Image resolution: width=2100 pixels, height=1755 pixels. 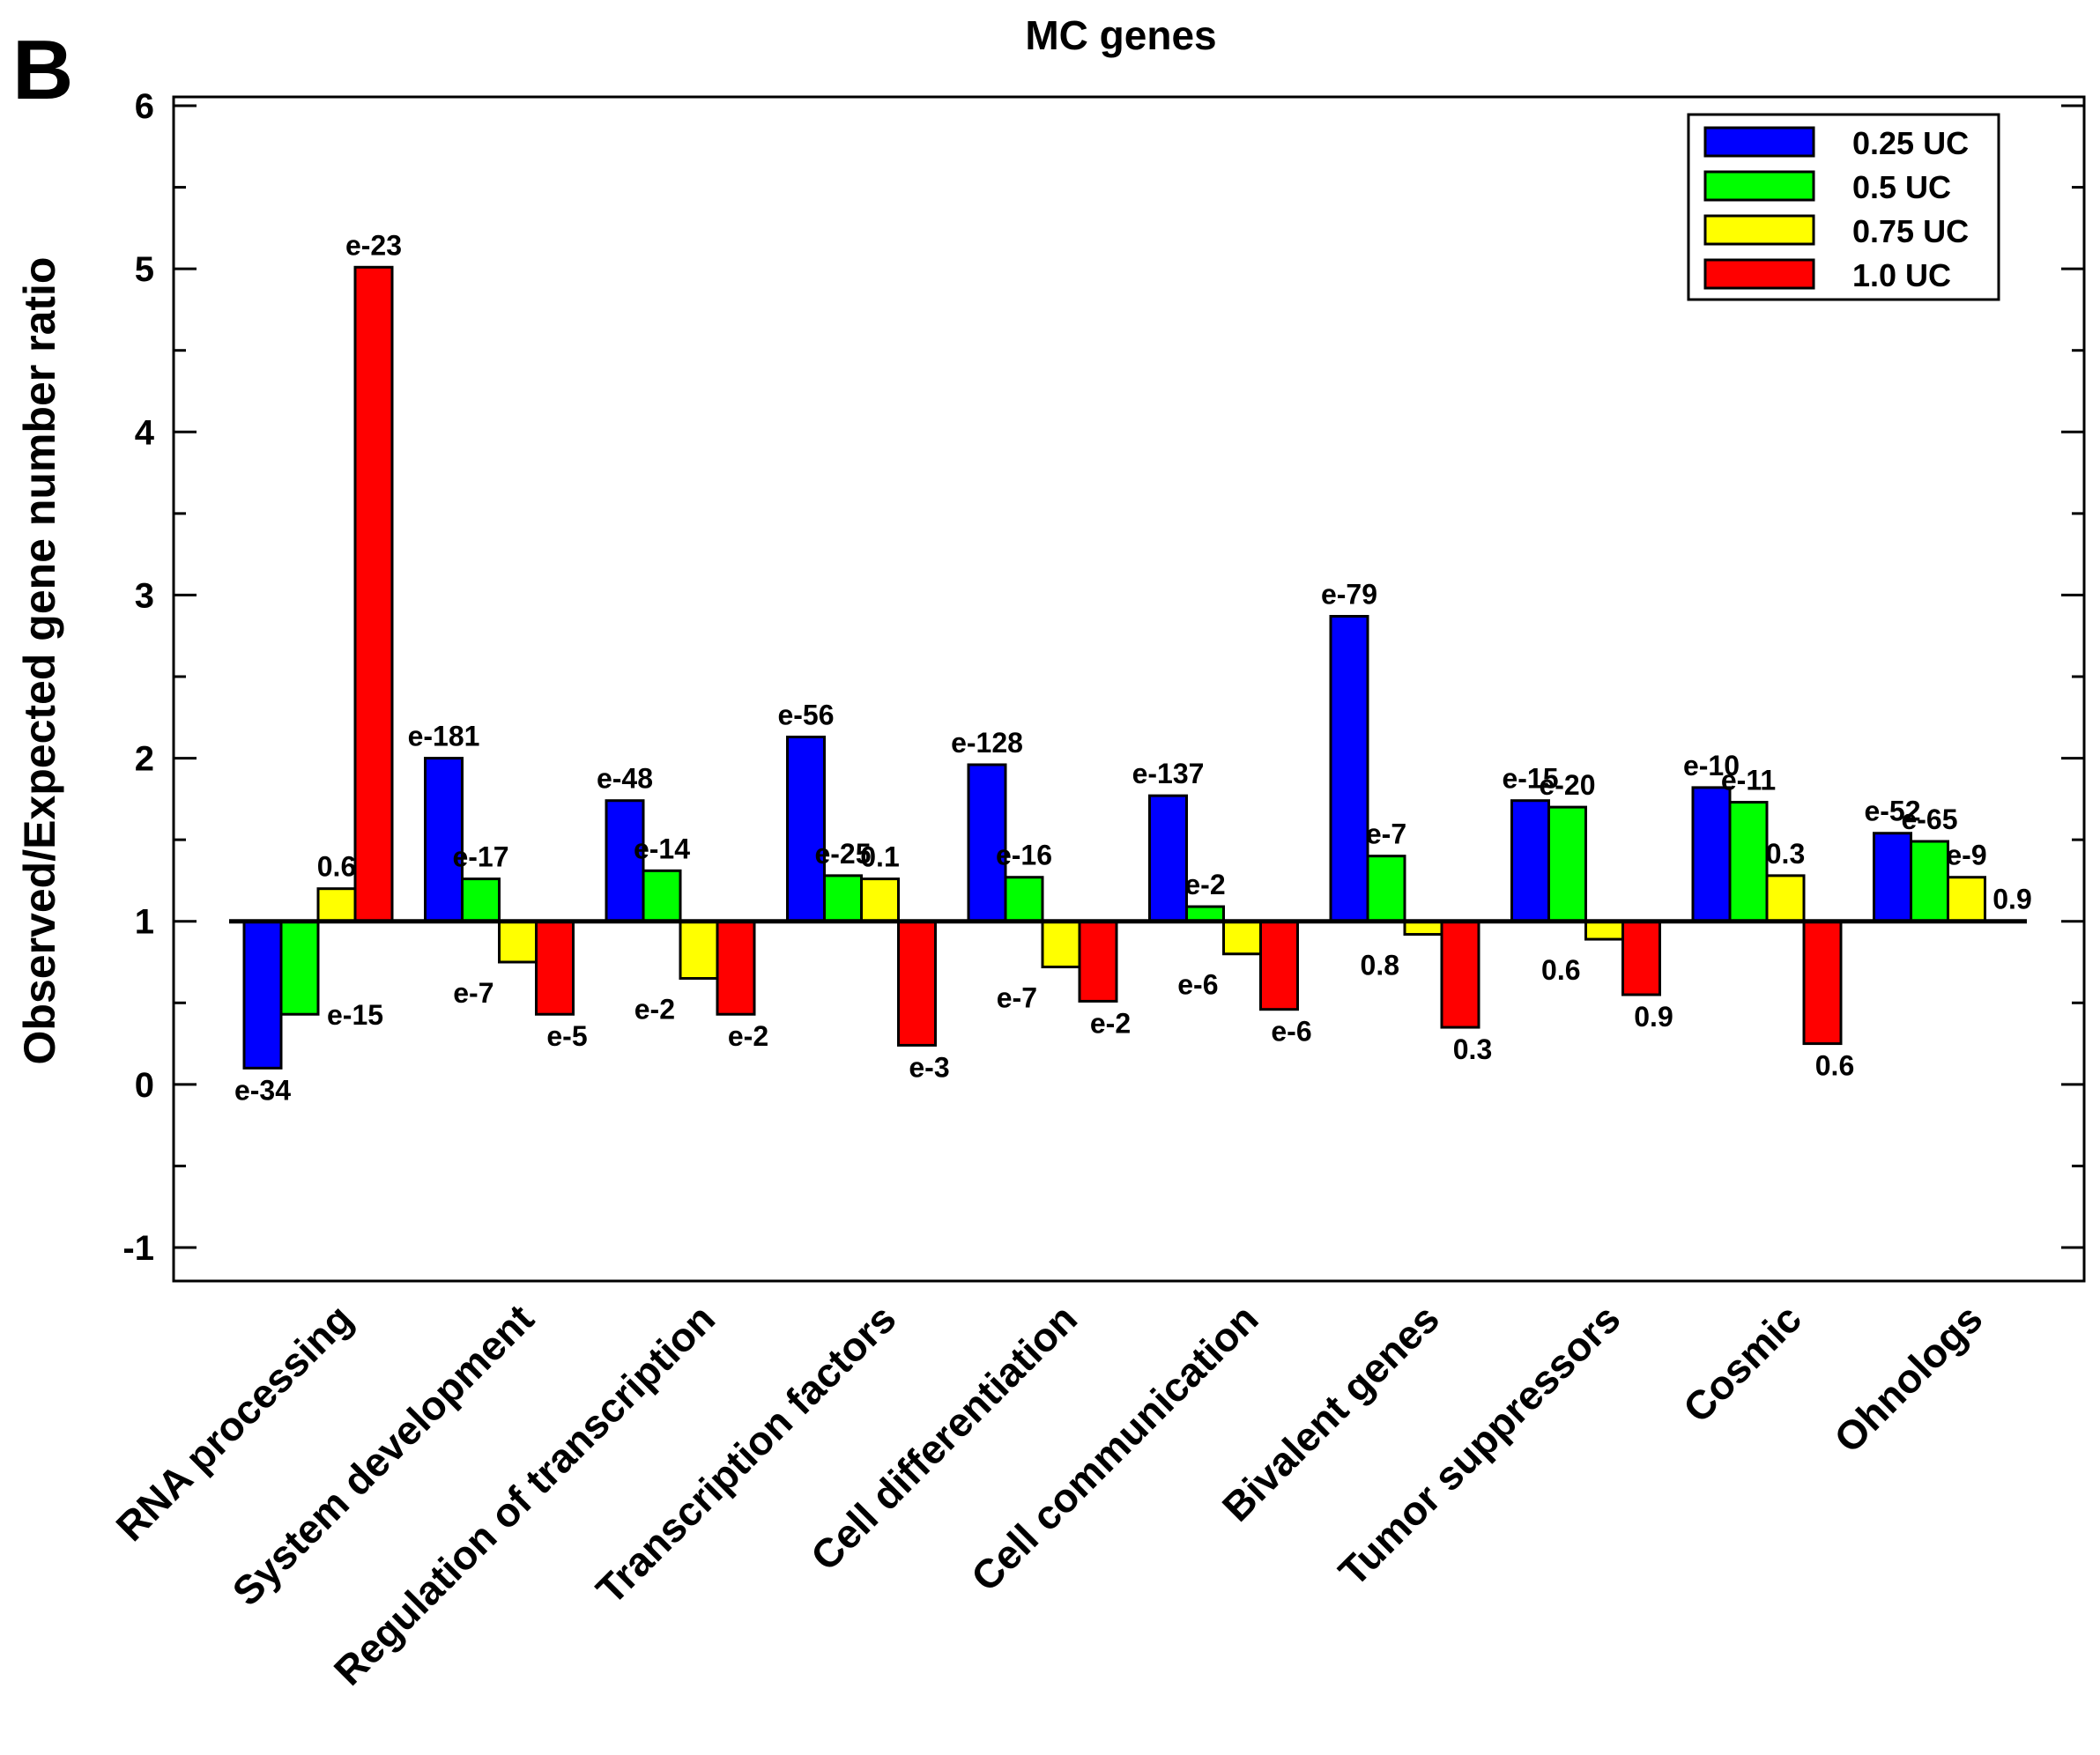 I want to click on bar-label: e-137, so click(x=1169, y=773).